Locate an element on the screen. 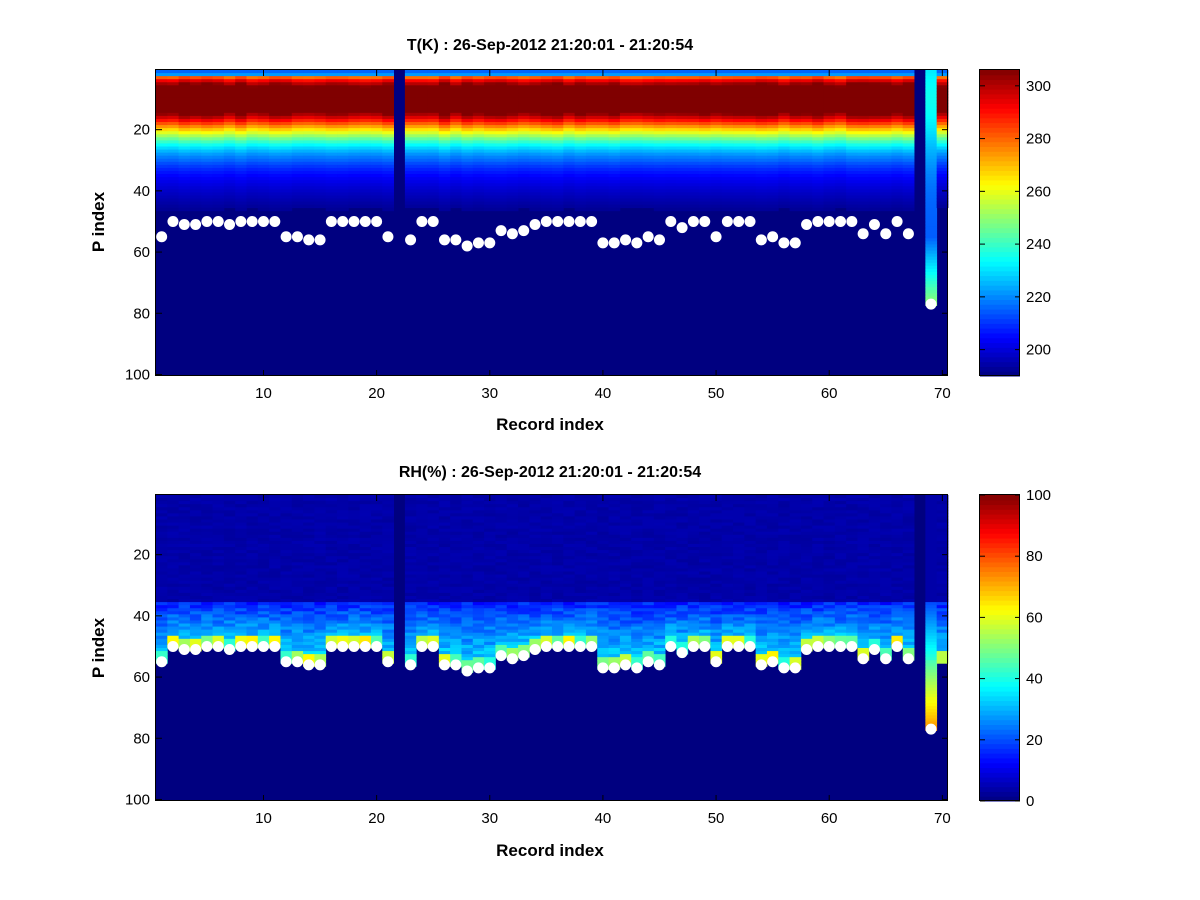 The height and width of the screenshot is (900, 1200). x-tick-label: 10 is located at coordinates (263, 393).